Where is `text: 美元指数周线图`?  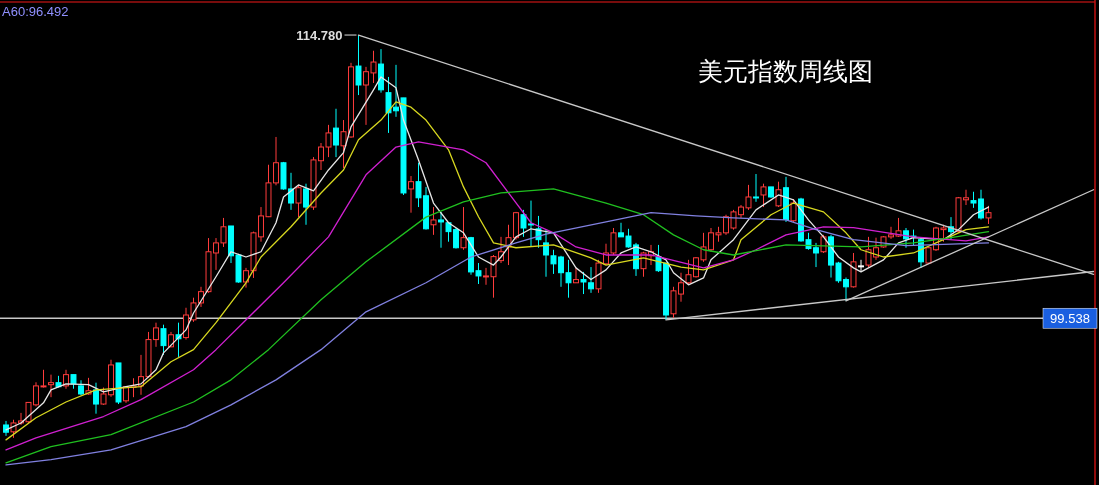 text: 美元指数周线图 is located at coordinates (785, 71).